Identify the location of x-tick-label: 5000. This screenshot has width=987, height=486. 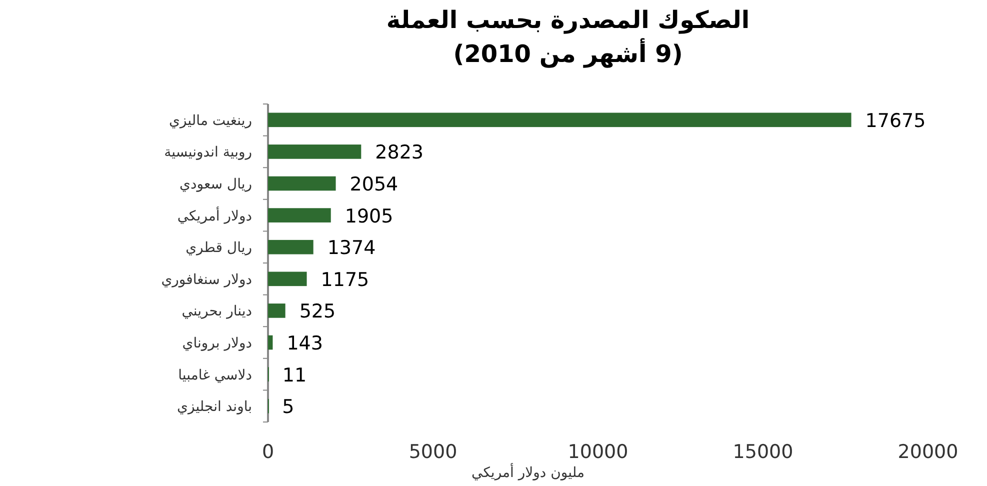
(433, 452).